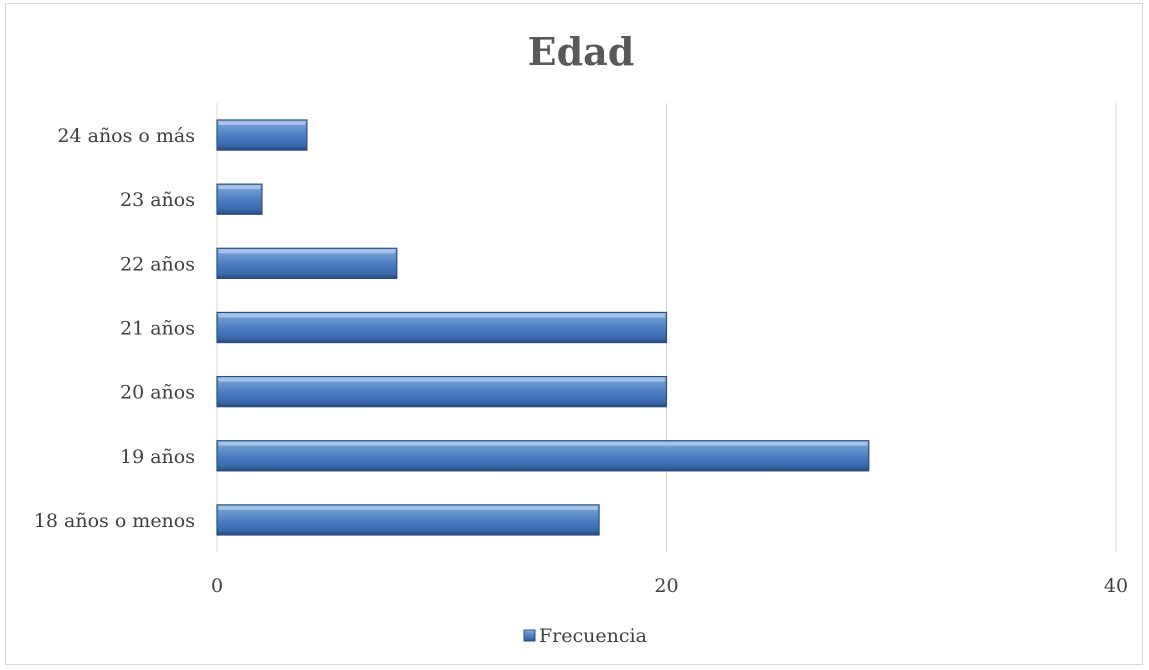 Image resolution: width=1149 pixels, height=670 pixels. What do you see at coordinates (114, 521) in the screenshot?
I see `y-tick-label: 18 años o menos` at bounding box center [114, 521].